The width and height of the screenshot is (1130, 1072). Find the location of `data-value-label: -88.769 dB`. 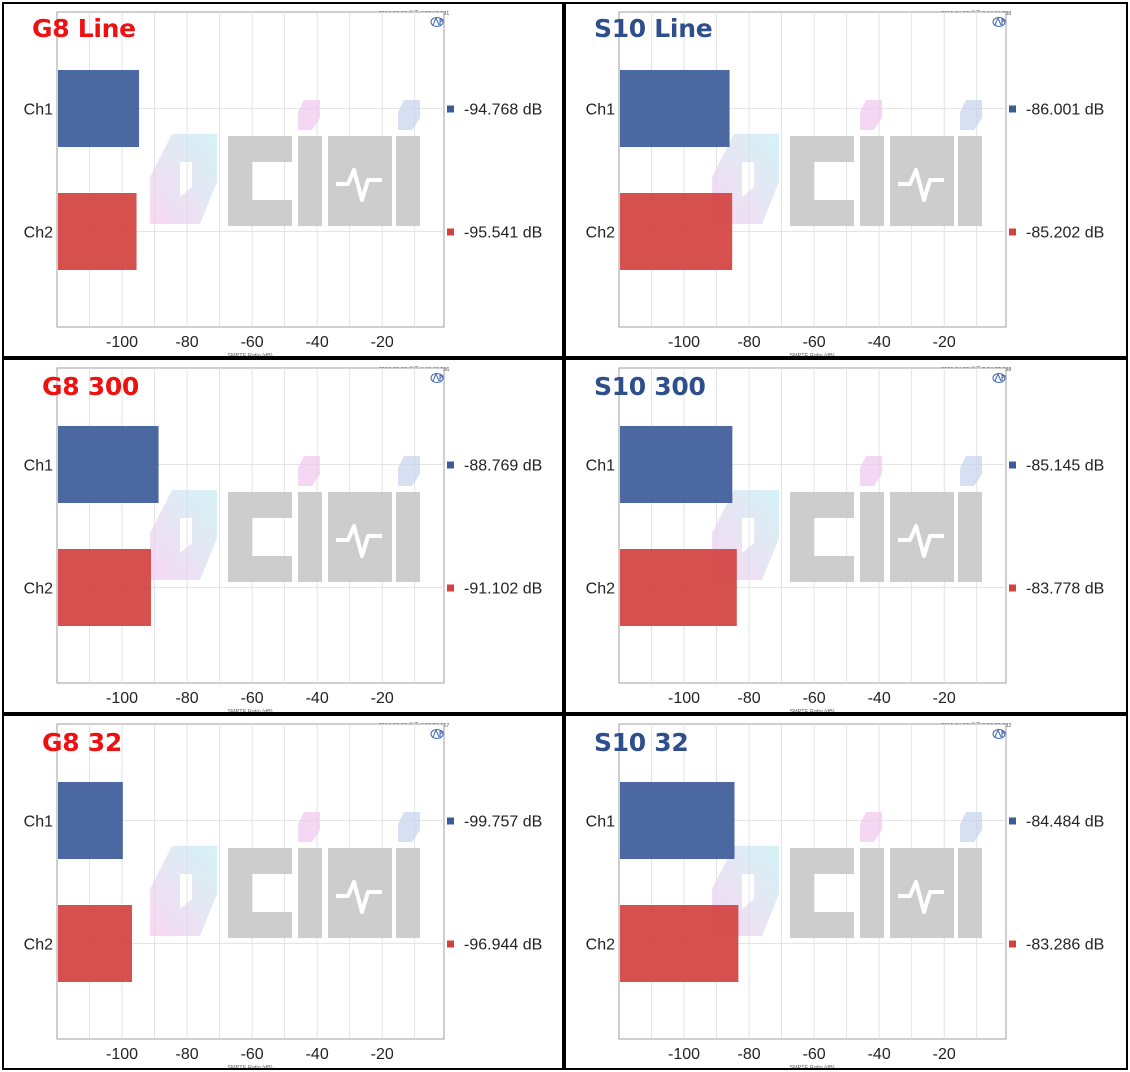

data-value-label: -88.769 dB is located at coordinates (503, 466).